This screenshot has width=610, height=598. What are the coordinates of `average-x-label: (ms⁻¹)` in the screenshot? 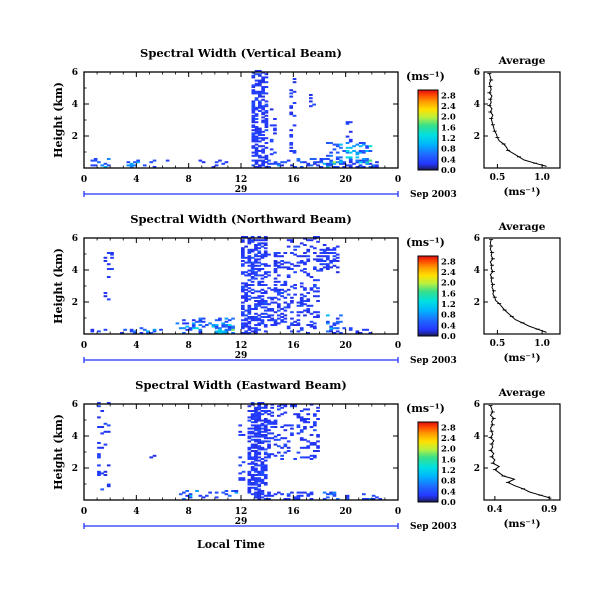 It's located at (521, 192).